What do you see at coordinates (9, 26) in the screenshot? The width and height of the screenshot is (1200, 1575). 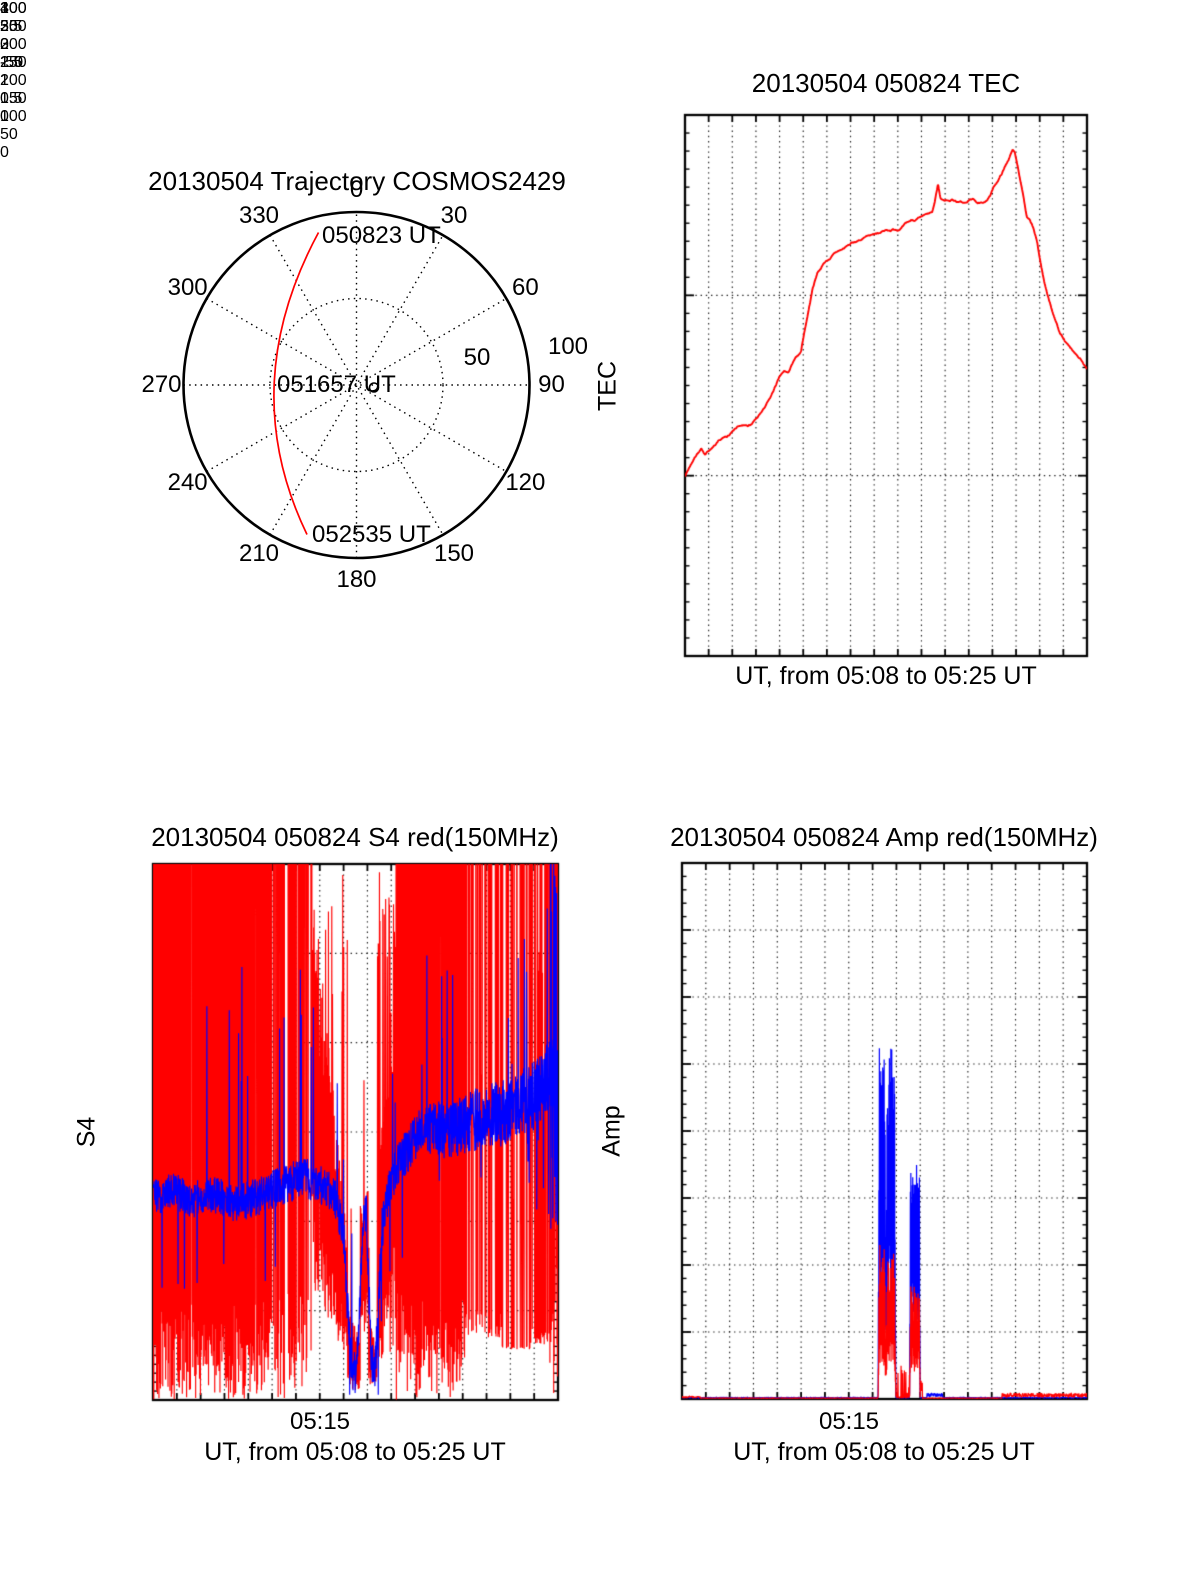 I see `tec-ytick-label: 50` at bounding box center [9, 26].